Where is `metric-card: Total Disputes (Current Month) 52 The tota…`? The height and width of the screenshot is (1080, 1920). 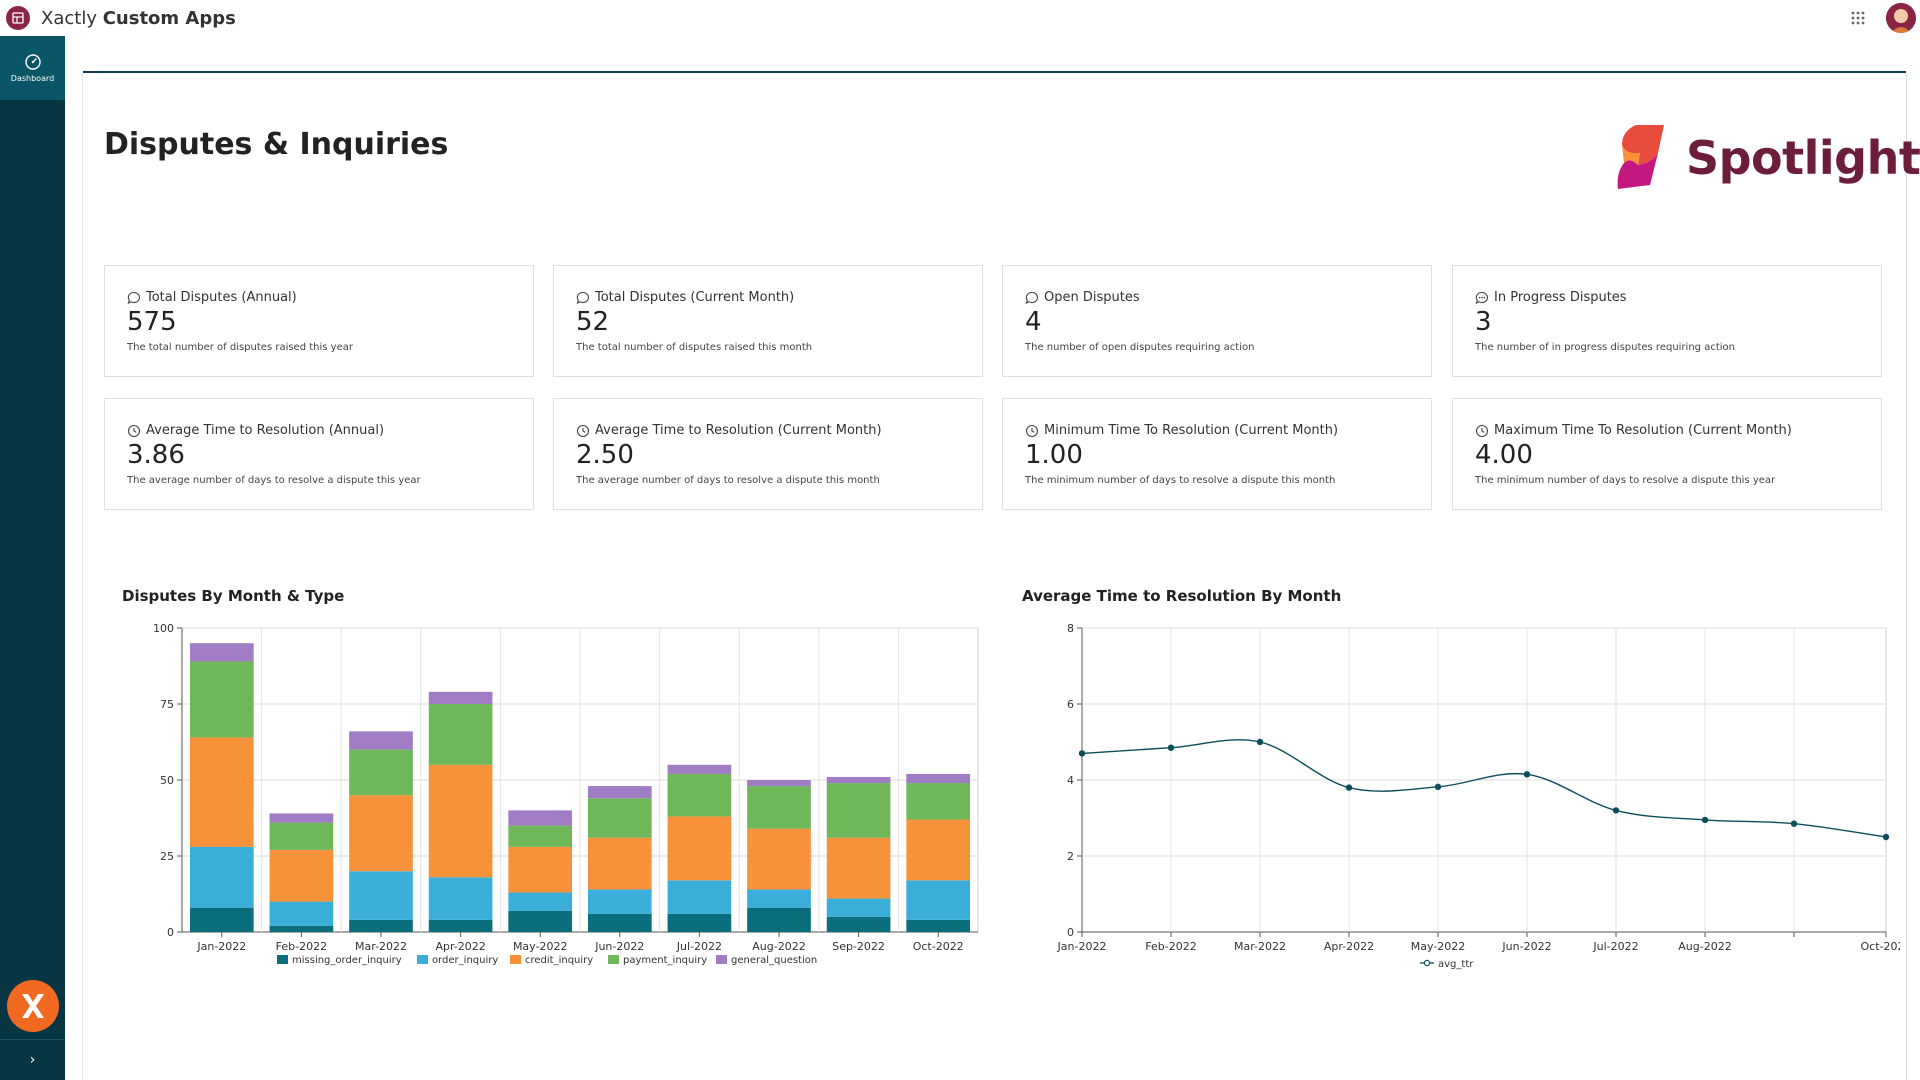
metric-card: Total Disputes (Current Month) 52 The tota… is located at coordinates (768, 321).